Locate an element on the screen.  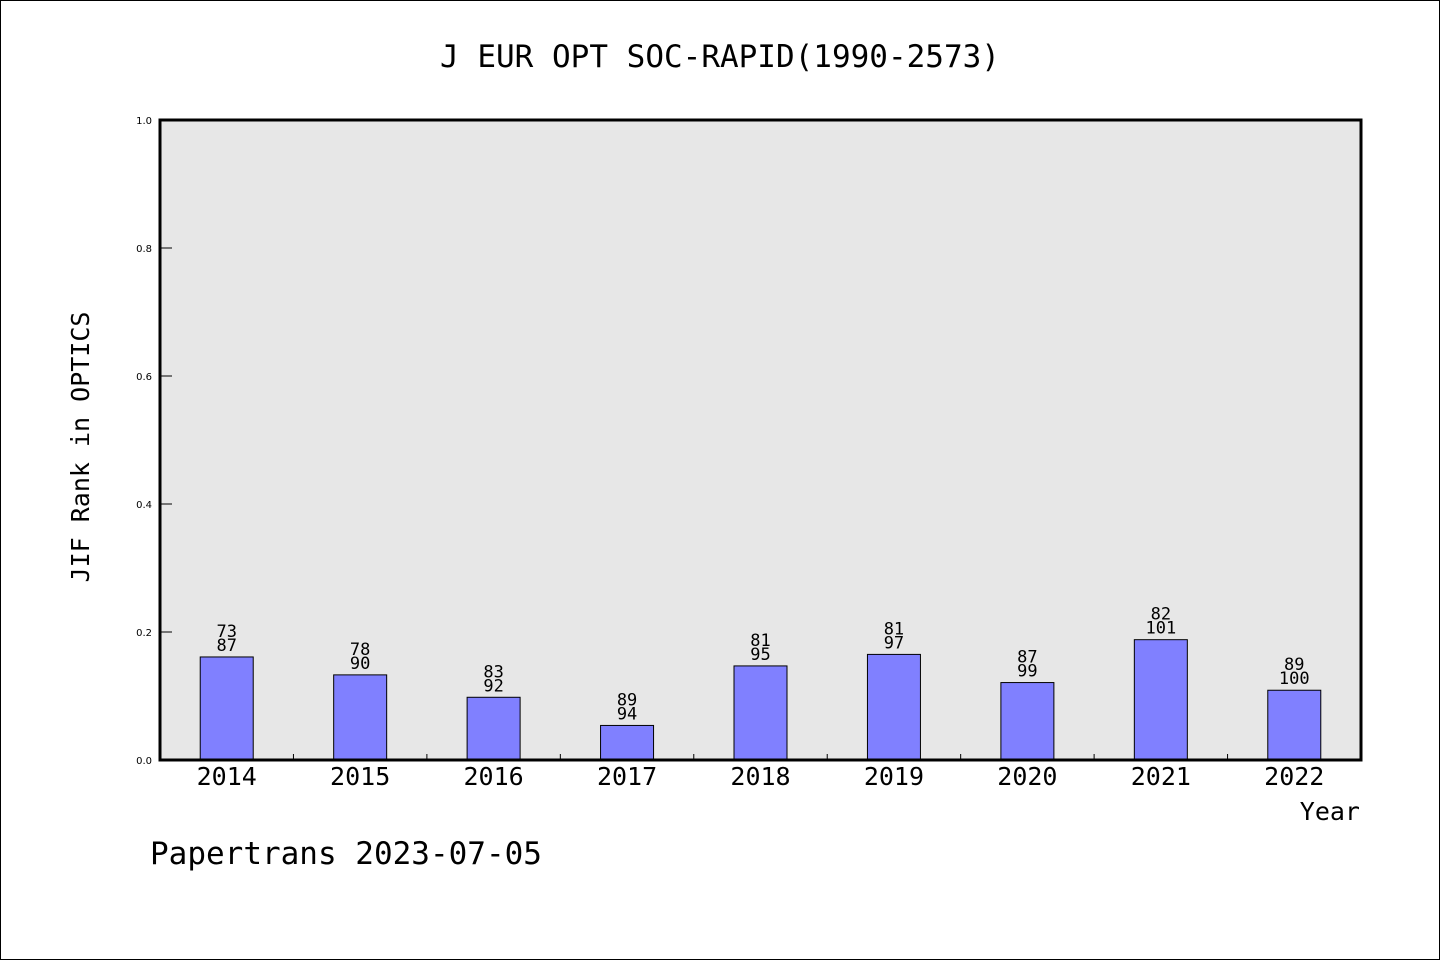
data-label-total: 94 is located at coordinates (627, 714).